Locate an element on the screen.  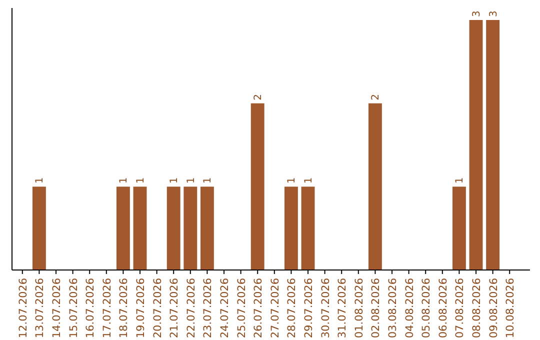
x-tick-label: 03.08.2026 is located at coordinates (393, 308).